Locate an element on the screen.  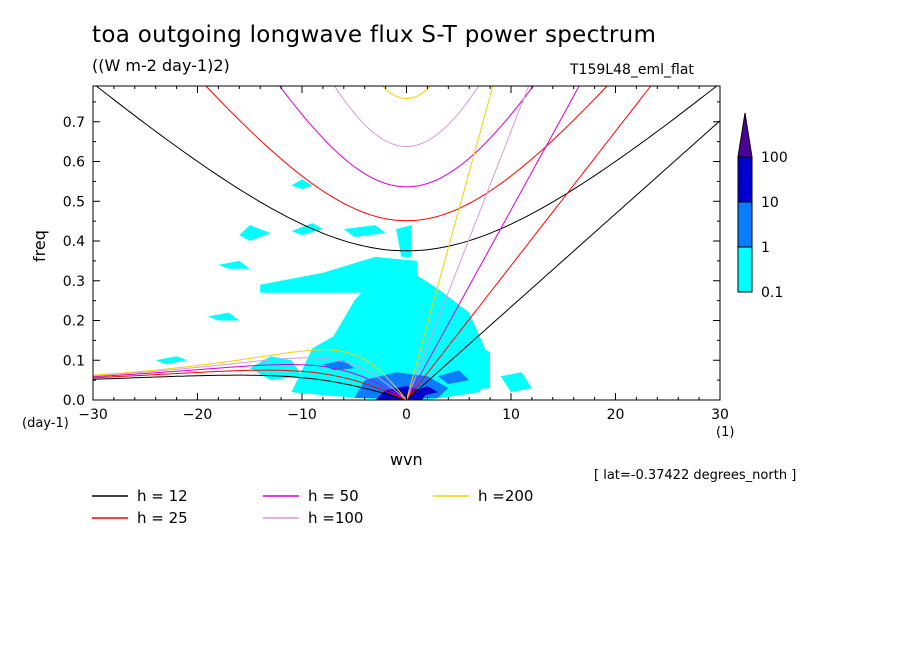
kelvin-curve-h200 is located at coordinates (450, 243).